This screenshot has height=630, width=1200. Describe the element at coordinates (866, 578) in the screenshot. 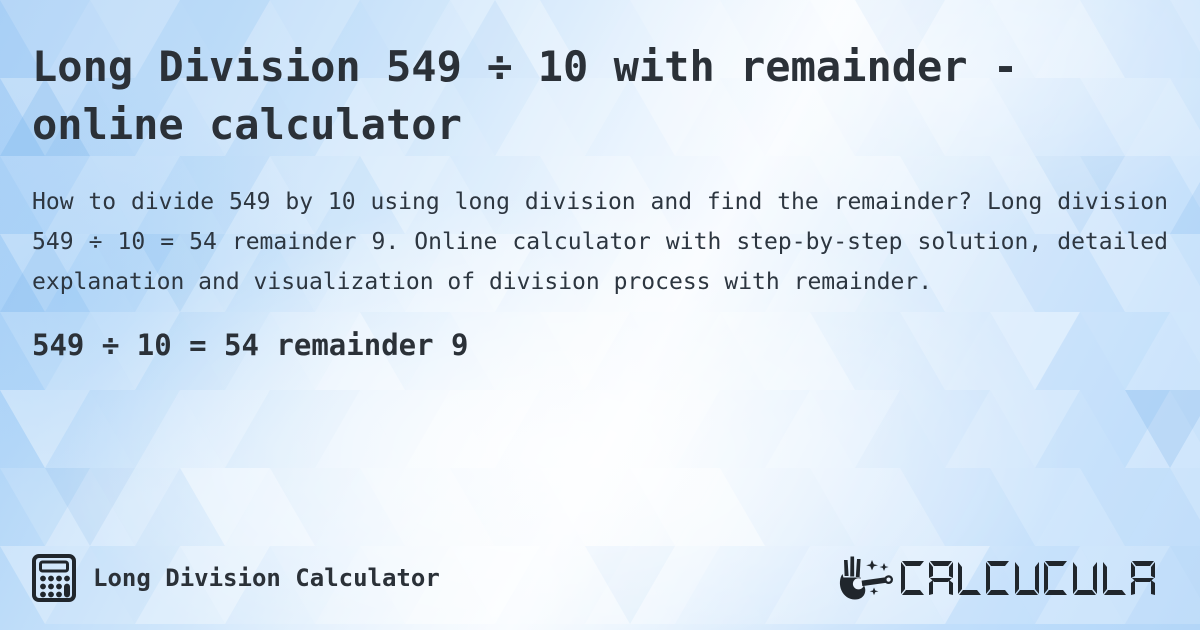

I see `hand-magic-wand-icon` at that location.